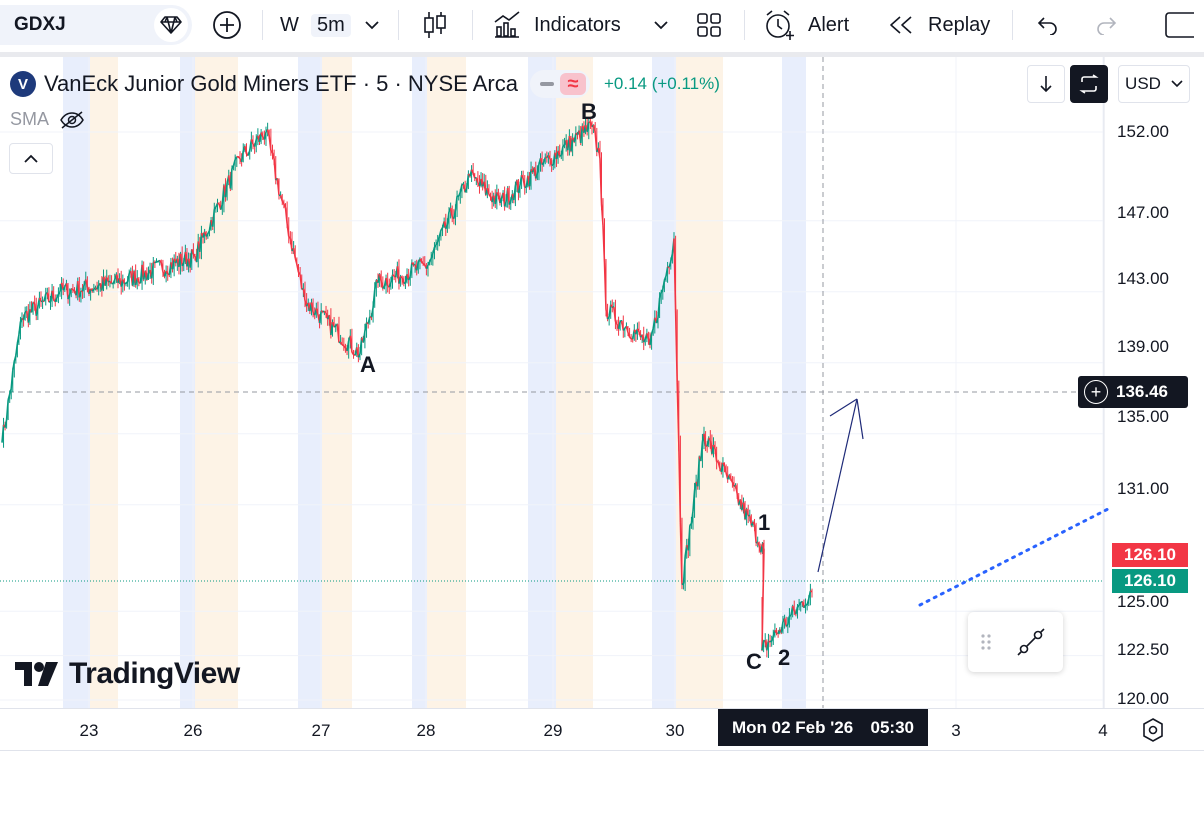 This screenshot has width=1204, height=837. I want to click on symbol-search-button: GDXJ, so click(96, 25).